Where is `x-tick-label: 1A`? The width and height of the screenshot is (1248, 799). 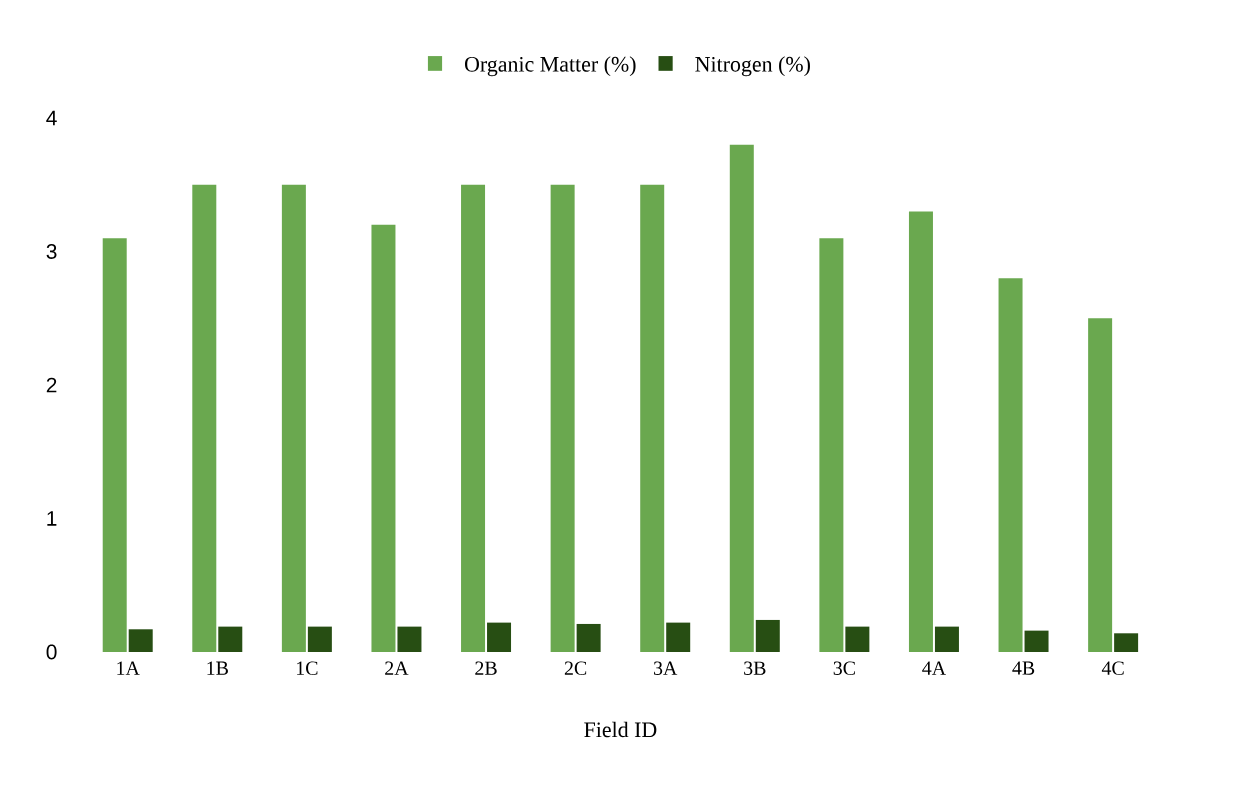
x-tick-label: 1A is located at coordinates (128, 668).